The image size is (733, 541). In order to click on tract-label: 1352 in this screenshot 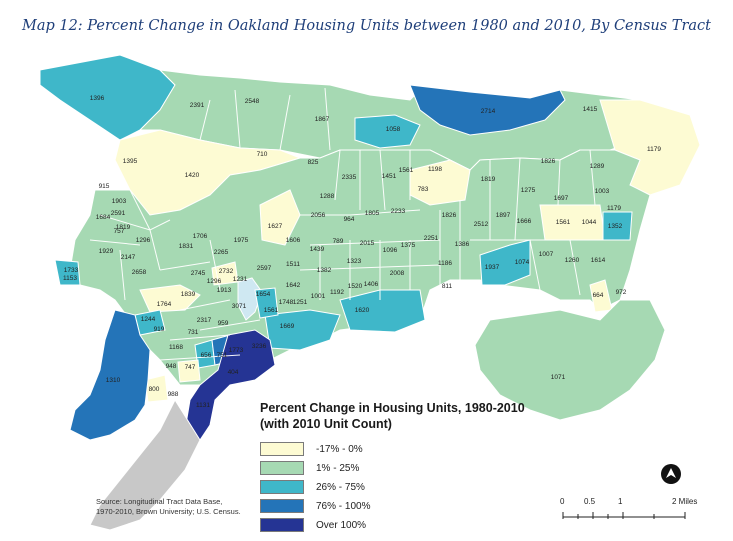, I will do `click(615, 226)`.